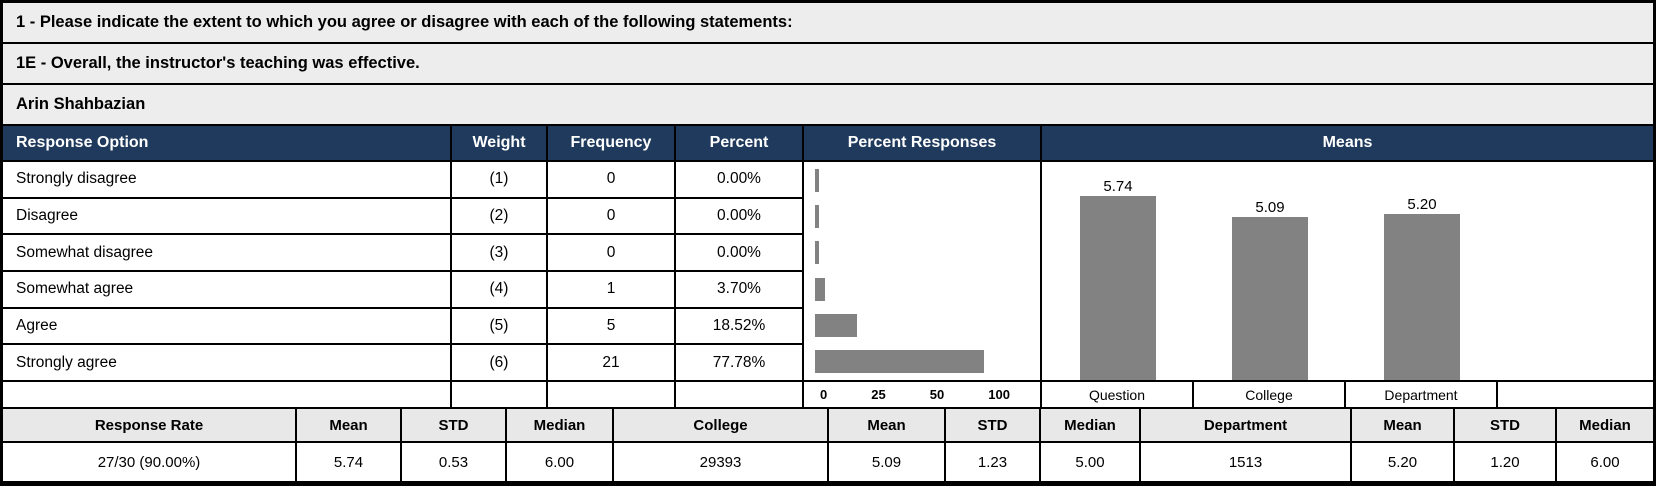  What do you see at coordinates (937, 394) in the screenshot?
I see `percent-axis-tick: 50` at bounding box center [937, 394].